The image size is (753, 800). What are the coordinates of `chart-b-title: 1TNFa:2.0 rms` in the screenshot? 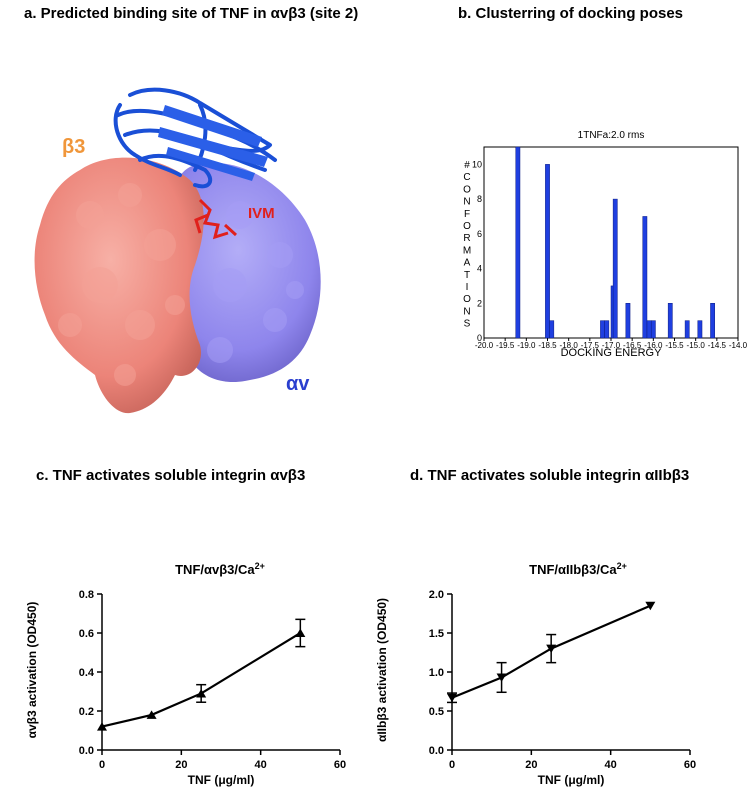 It's located at (611, 135).